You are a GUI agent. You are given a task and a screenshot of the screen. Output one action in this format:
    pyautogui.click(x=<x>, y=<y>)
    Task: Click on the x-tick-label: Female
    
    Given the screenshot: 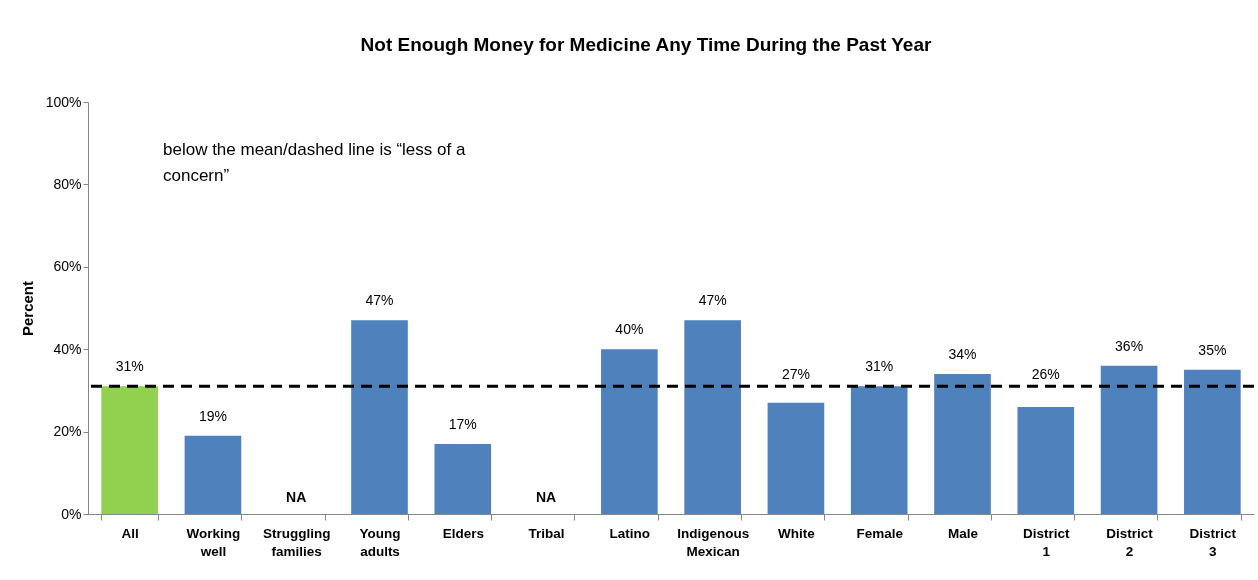 What is the action you would take?
    pyautogui.click(x=880, y=533)
    